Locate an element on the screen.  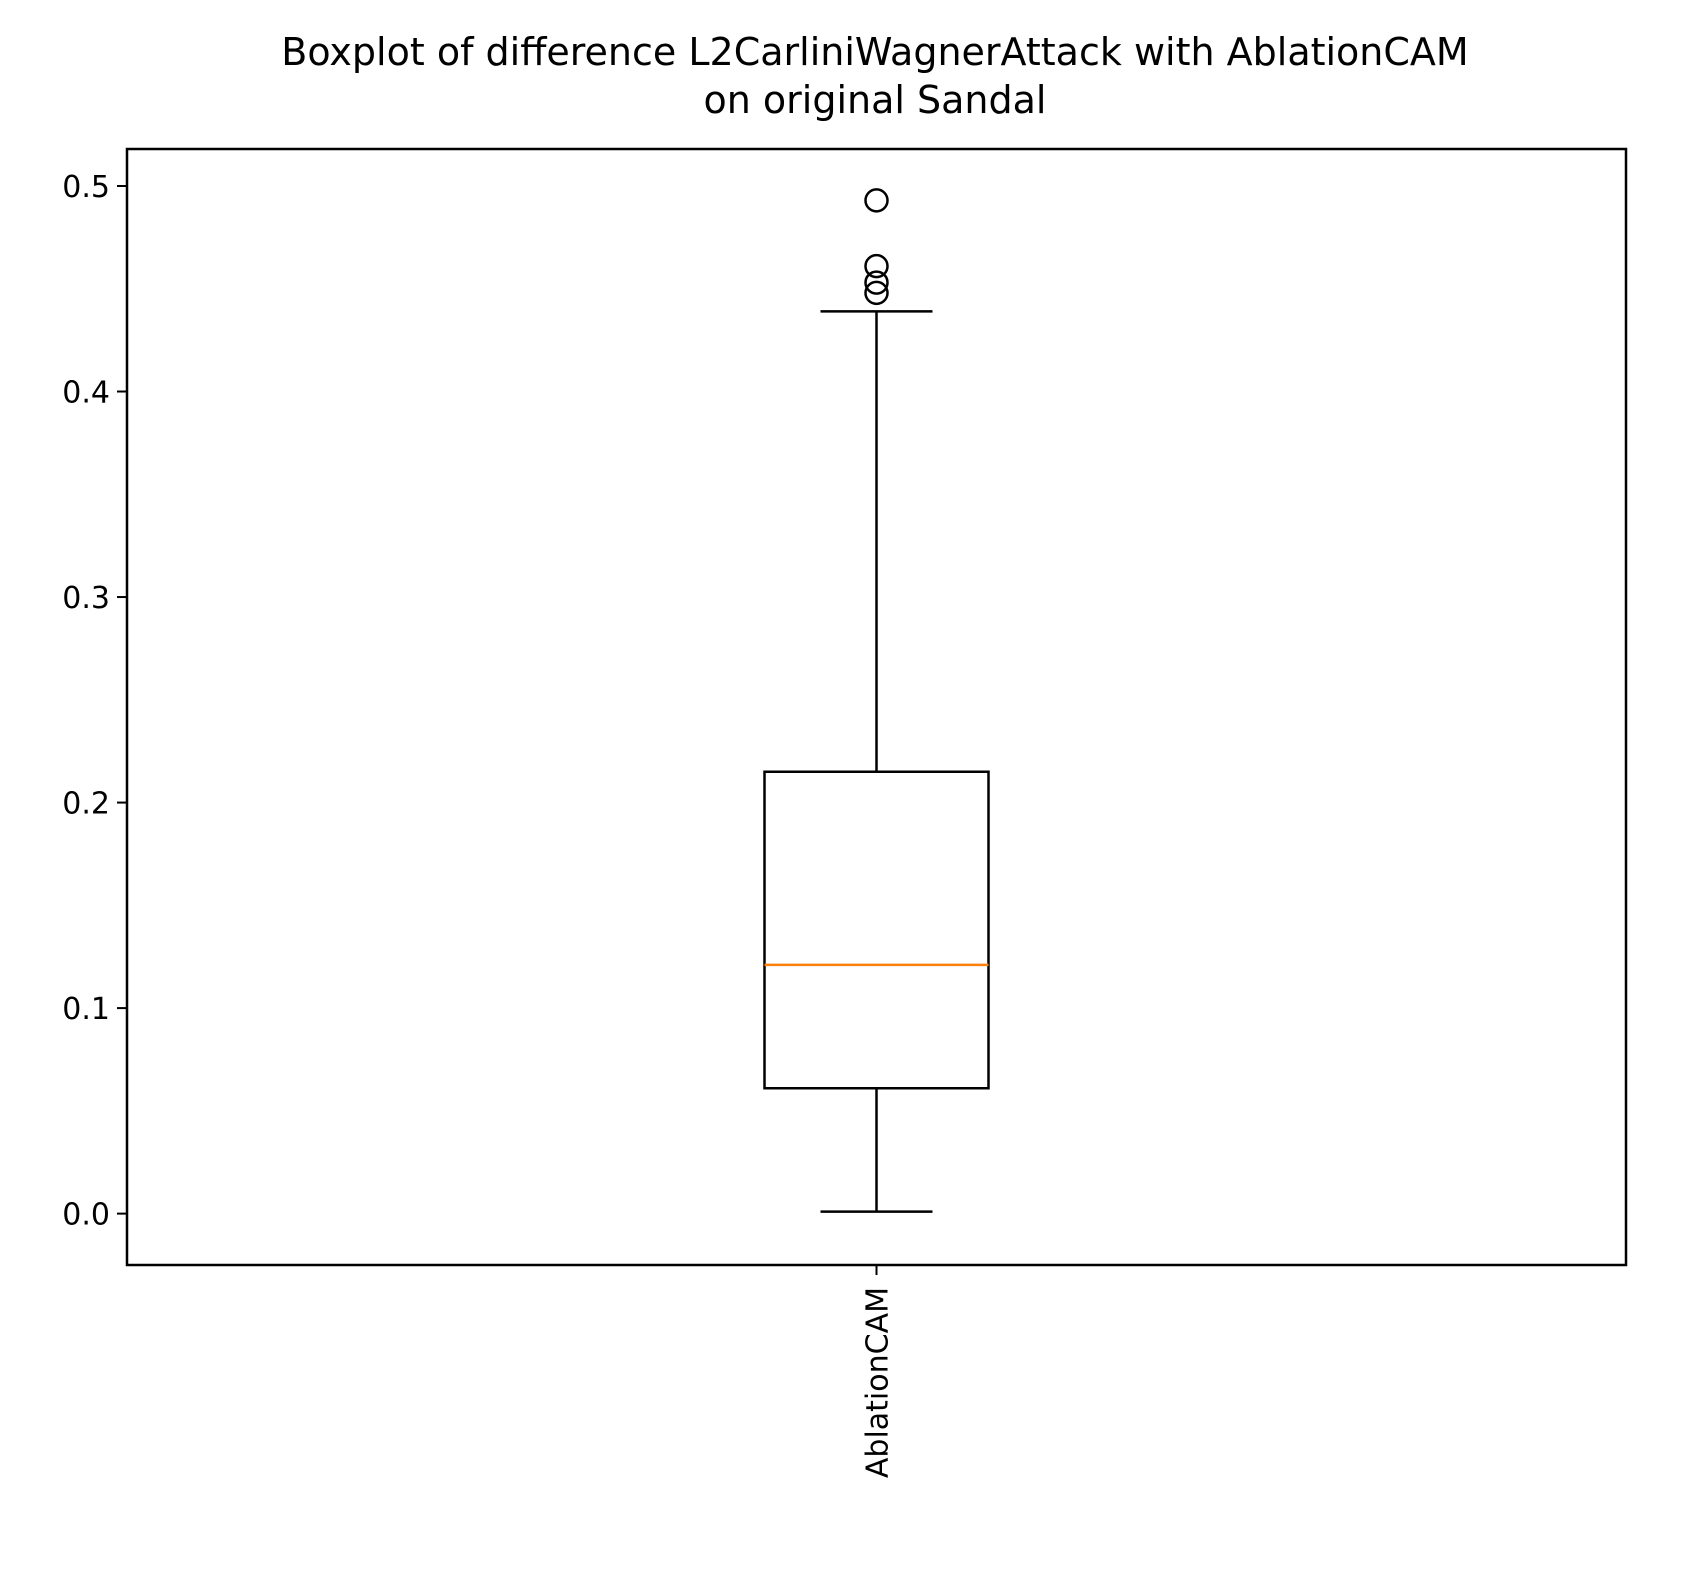
y-tick-label-5: 0.5 is located at coordinates (86, 187).